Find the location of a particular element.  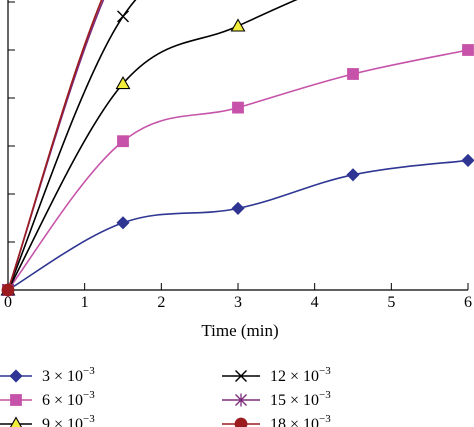

x-tick-label: 3 is located at coordinates (238, 302).